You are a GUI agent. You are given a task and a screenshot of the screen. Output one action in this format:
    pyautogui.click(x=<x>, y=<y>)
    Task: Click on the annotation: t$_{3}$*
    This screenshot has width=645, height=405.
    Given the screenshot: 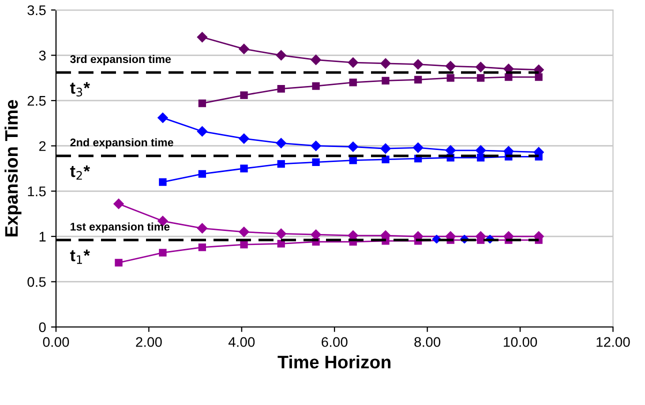 What is the action you would take?
    pyautogui.click(x=80, y=89)
    